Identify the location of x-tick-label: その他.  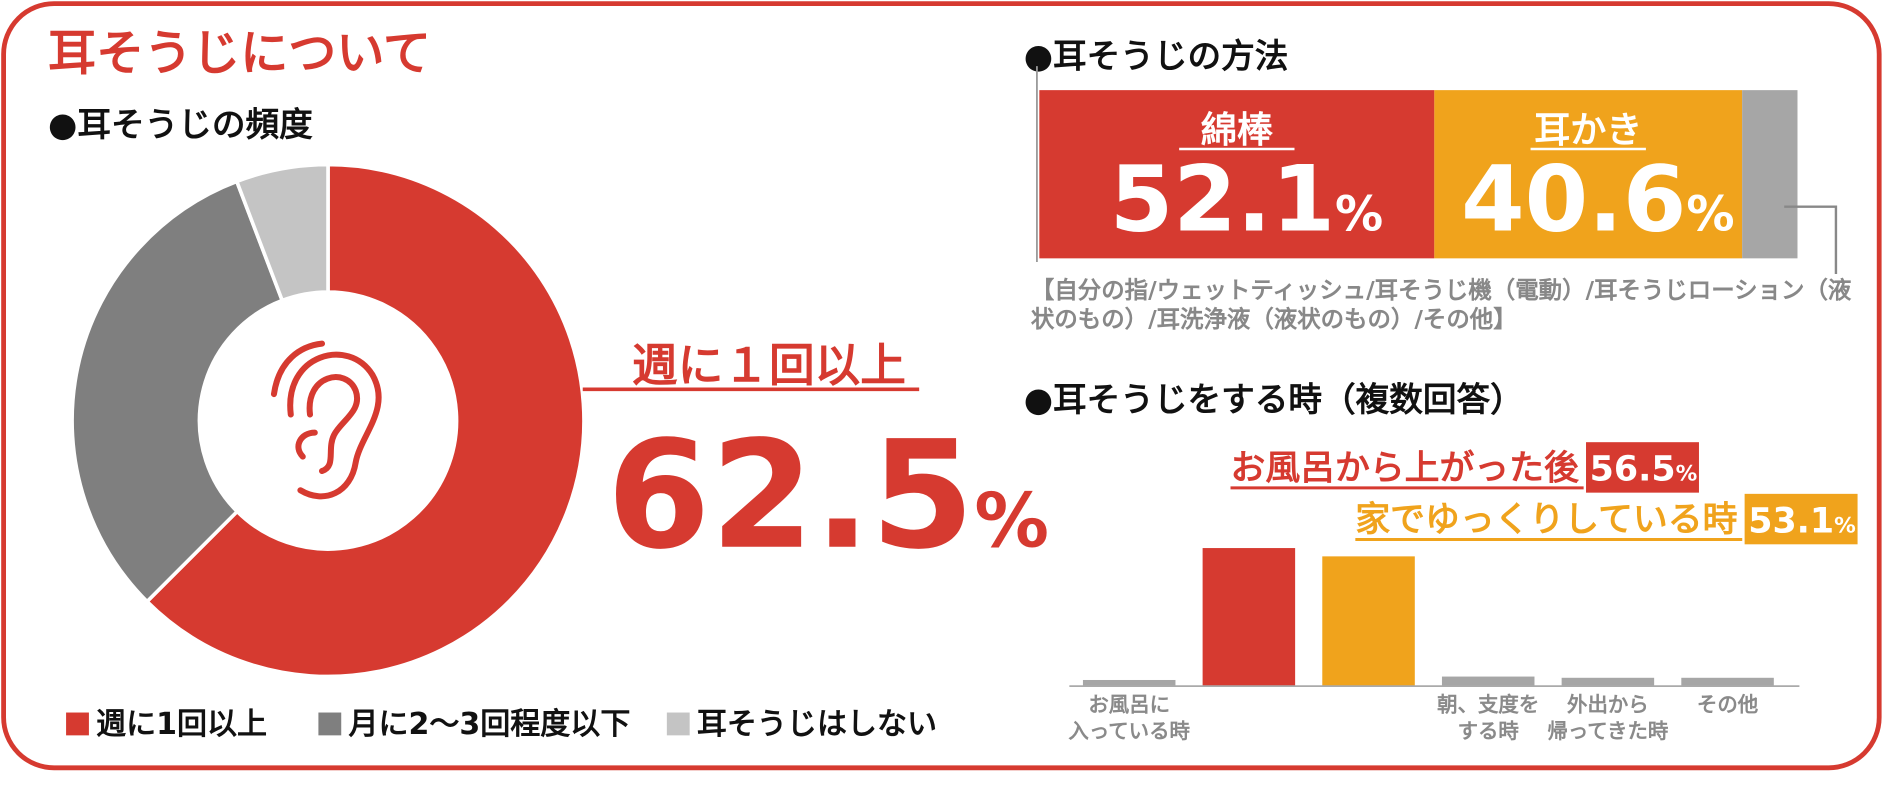
(1727, 705).